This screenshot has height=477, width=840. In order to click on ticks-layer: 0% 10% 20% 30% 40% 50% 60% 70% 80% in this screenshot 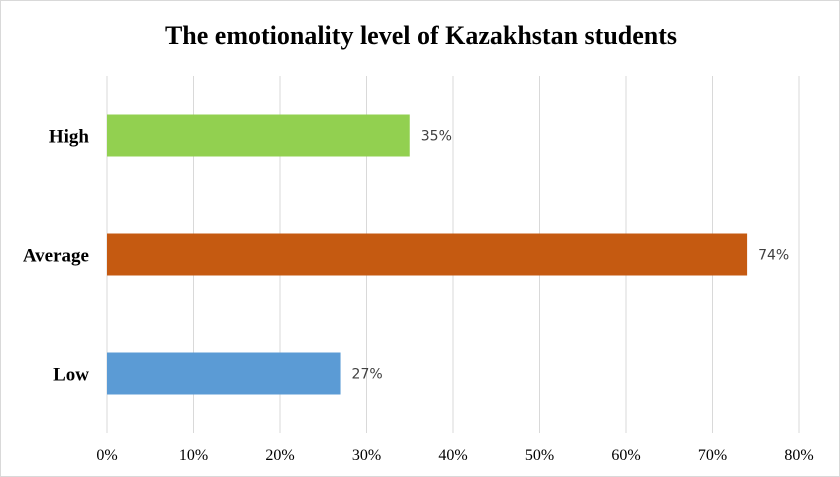, I will do `click(454, 455)`.